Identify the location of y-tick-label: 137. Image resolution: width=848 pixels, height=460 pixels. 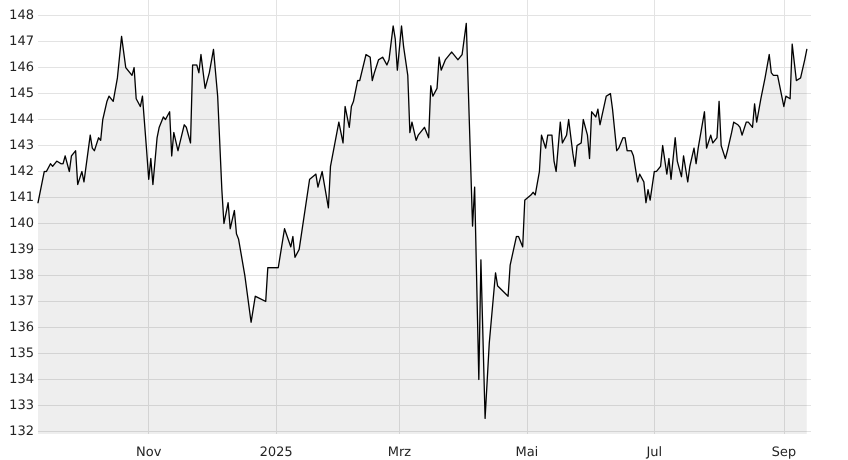
(21, 301).